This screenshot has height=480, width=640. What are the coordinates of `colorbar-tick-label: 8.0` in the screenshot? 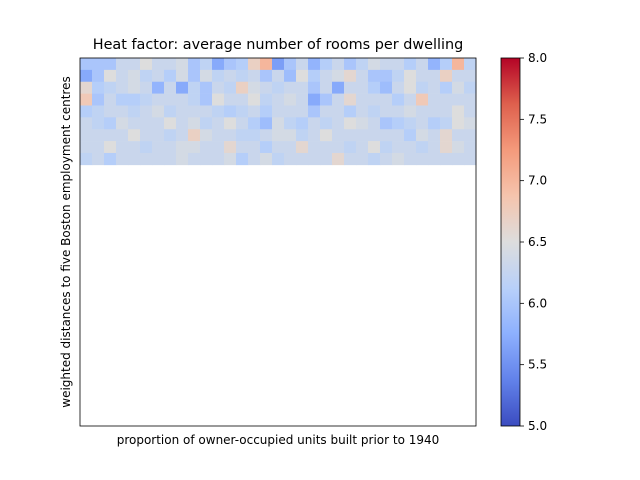 It's located at (537, 58).